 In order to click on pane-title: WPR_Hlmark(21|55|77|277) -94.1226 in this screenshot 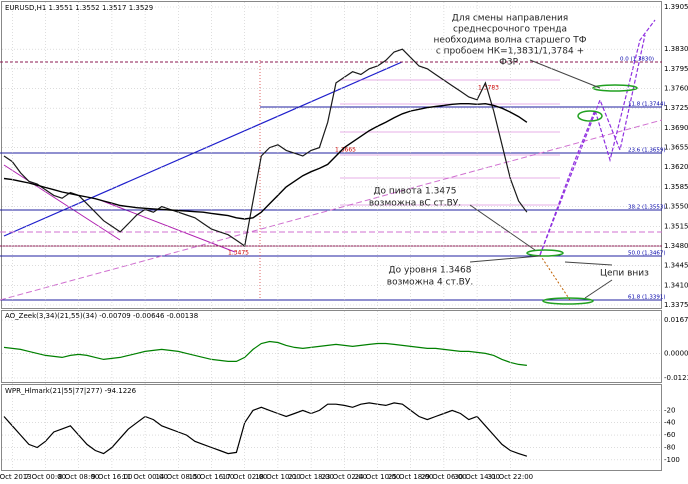, I will do `click(71, 391)`.